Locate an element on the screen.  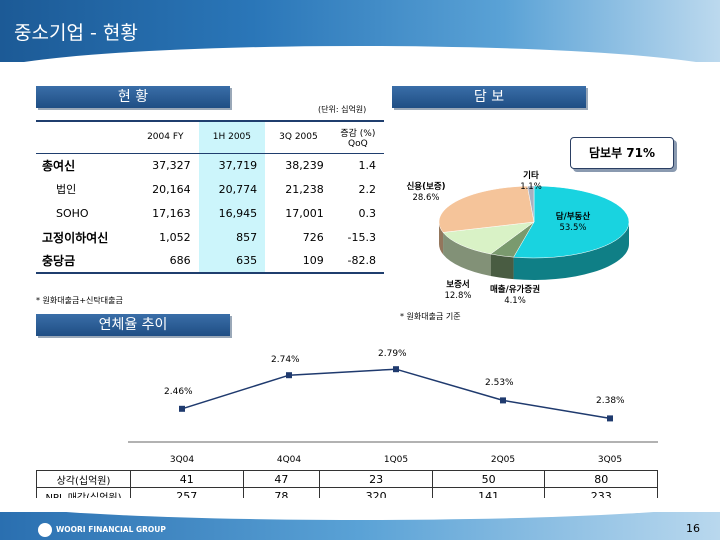
pie-label-realestate: 담/부동산 53.5% is located at coordinates (573, 223).